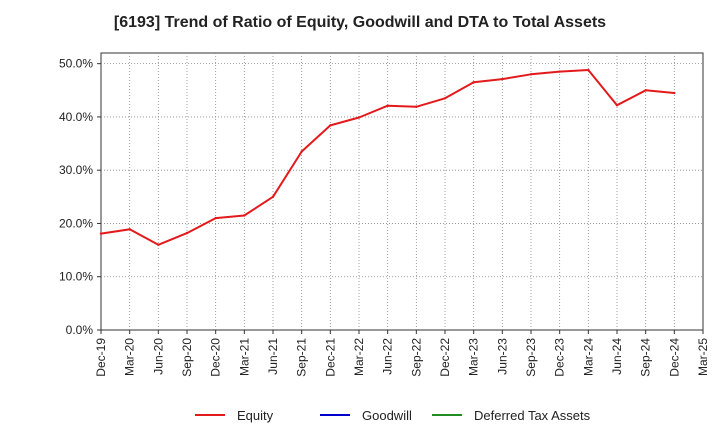 This screenshot has width=720, height=440. What do you see at coordinates (76, 223) in the screenshot?
I see `y-tick-label: 20.0%` at bounding box center [76, 223].